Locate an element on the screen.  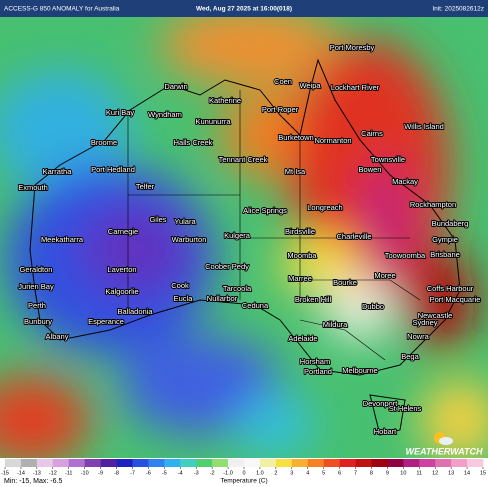
place-label: Port Hedland is located at coordinates (113, 169).